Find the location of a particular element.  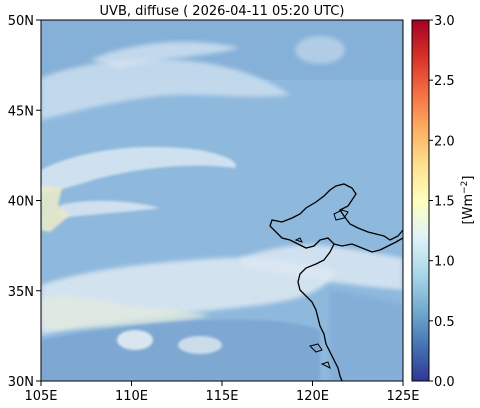

colorbar is located at coordinates (420, 200).